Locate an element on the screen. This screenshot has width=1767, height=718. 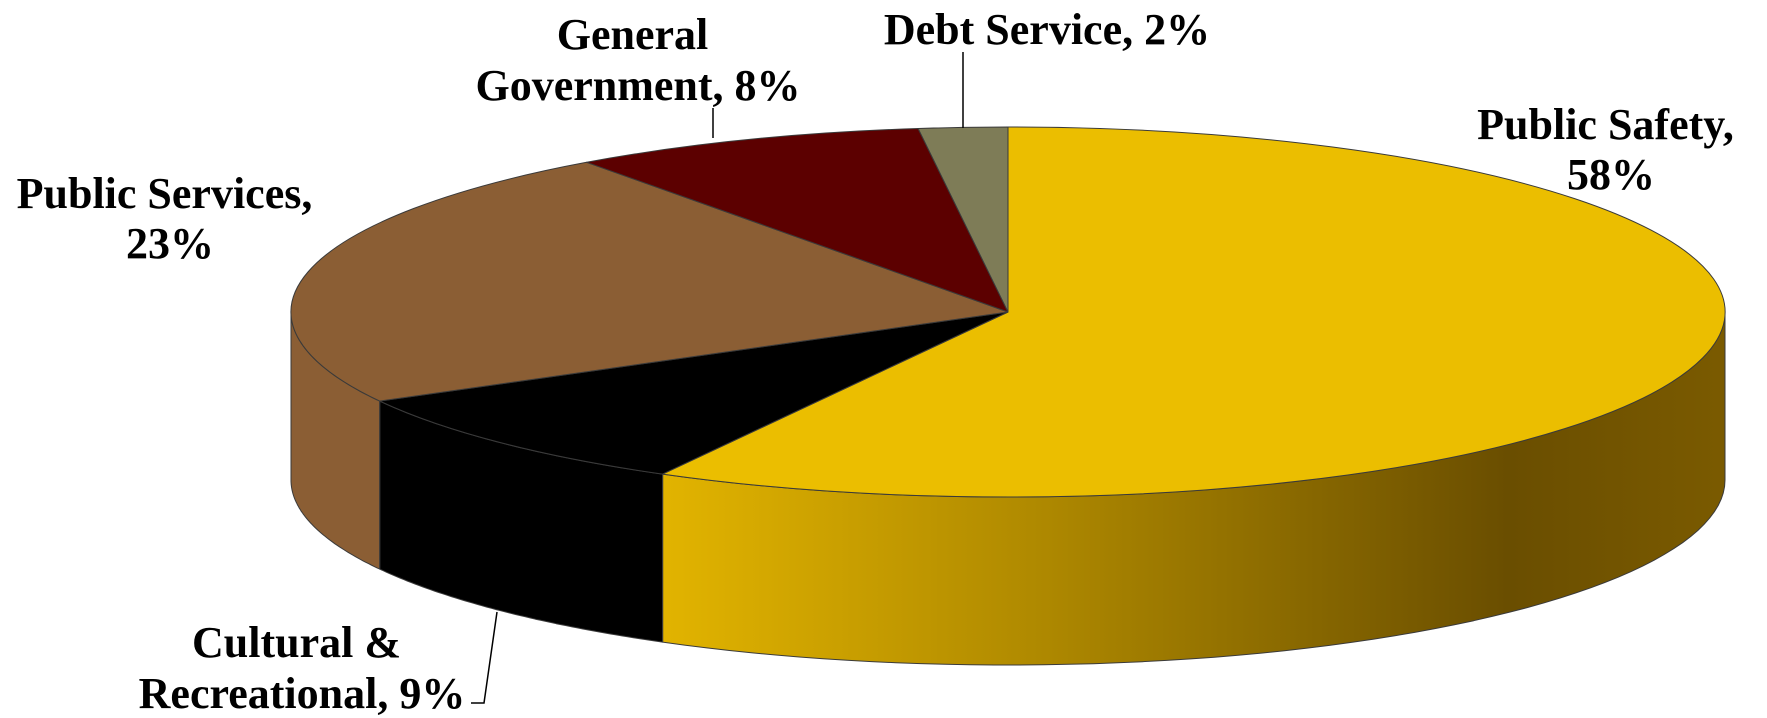
pie-slice-general-government is located at coordinates (797, 220).